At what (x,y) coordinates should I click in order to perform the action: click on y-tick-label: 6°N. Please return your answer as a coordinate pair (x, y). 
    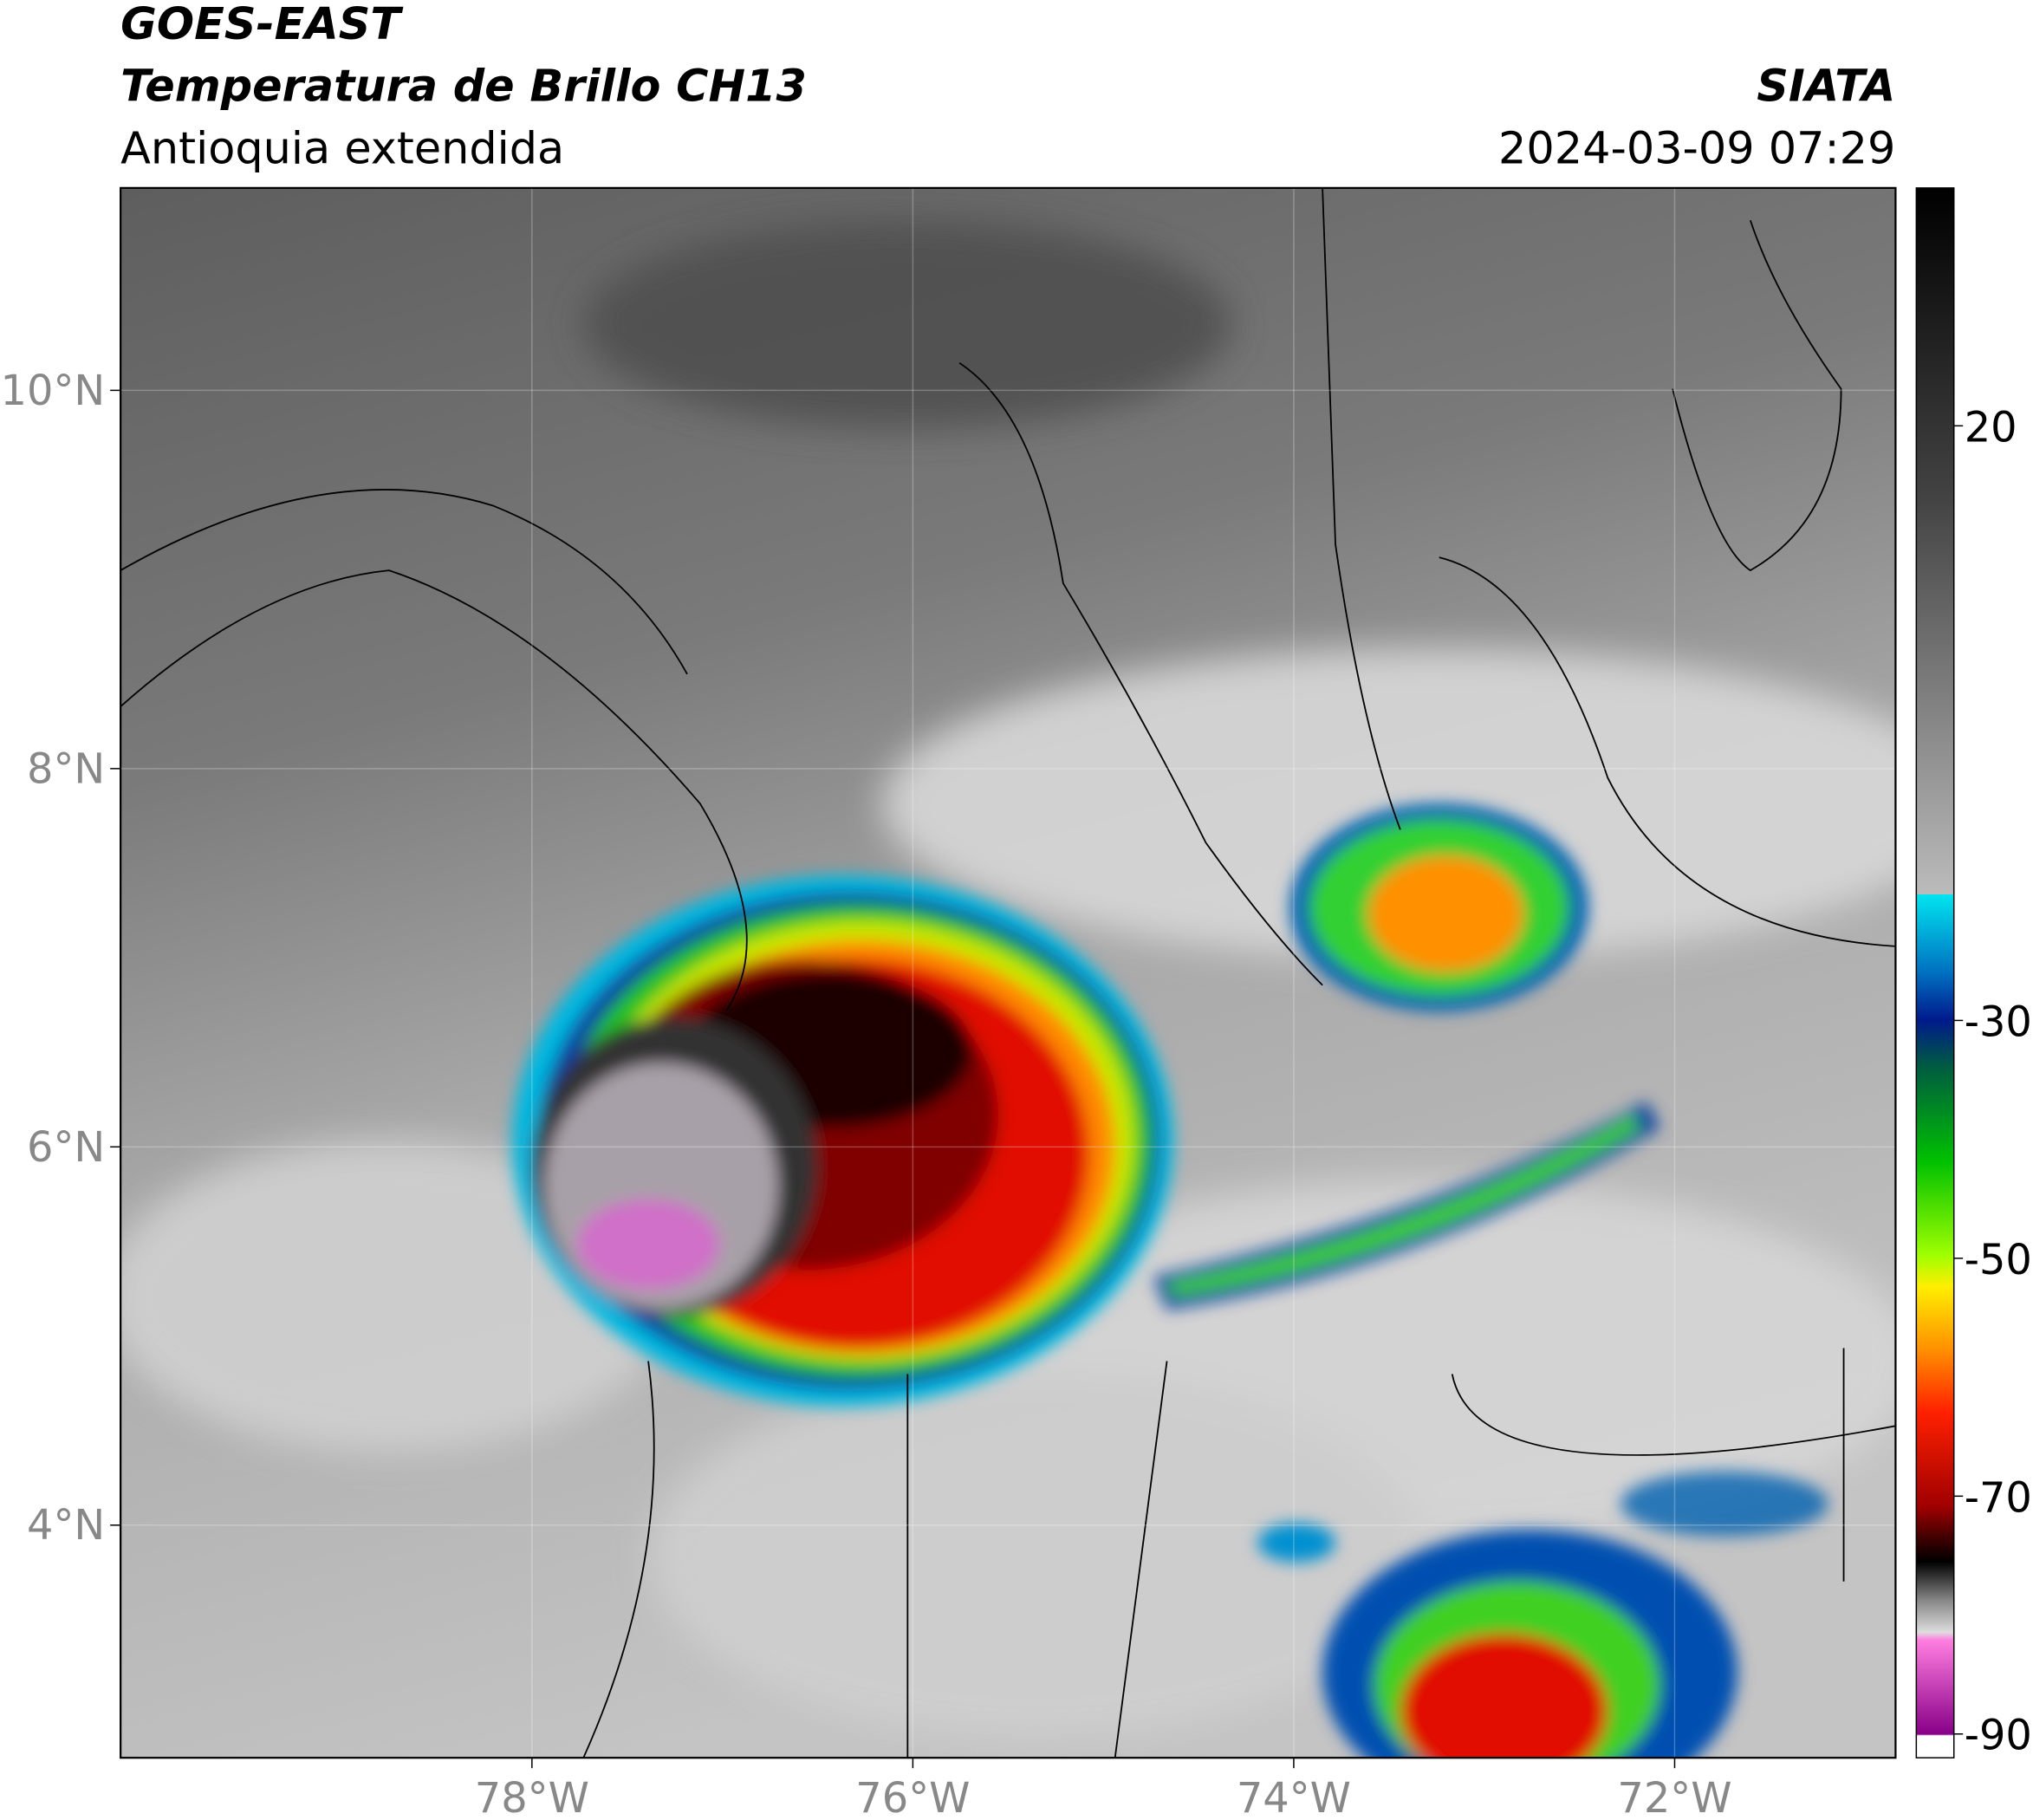
    Looking at the image, I should click on (66, 1148).